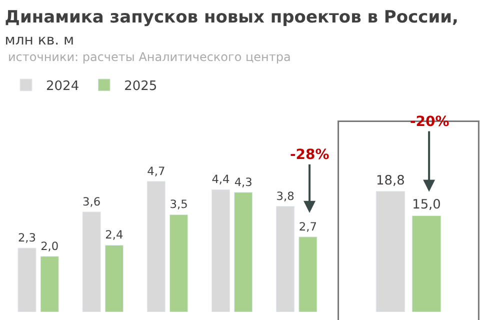 The image size is (480, 320). Describe the element at coordinates (63, 86) in the screenshot. I see `legend-label: 2024` at that location.